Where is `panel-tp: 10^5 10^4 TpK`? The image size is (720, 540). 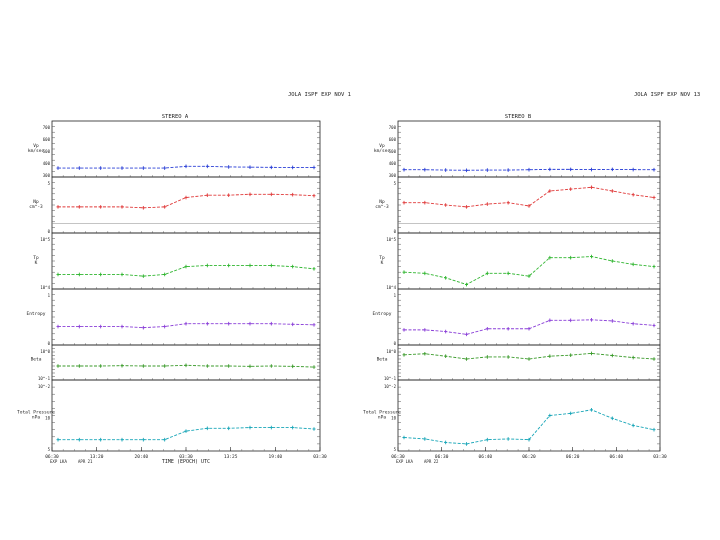 panel-tp: 10^5 10^4 TpK is located at coordinates (520, 261).